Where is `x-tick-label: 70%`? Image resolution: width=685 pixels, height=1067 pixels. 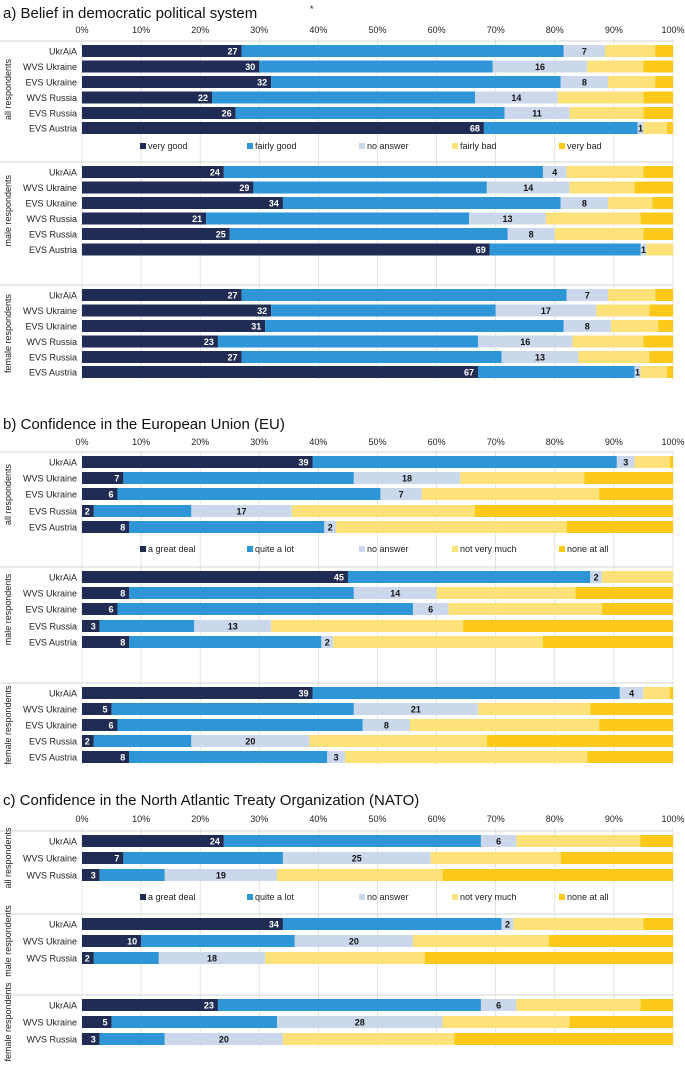 x-tick-label: 70% is located at coordinates (496, 442).